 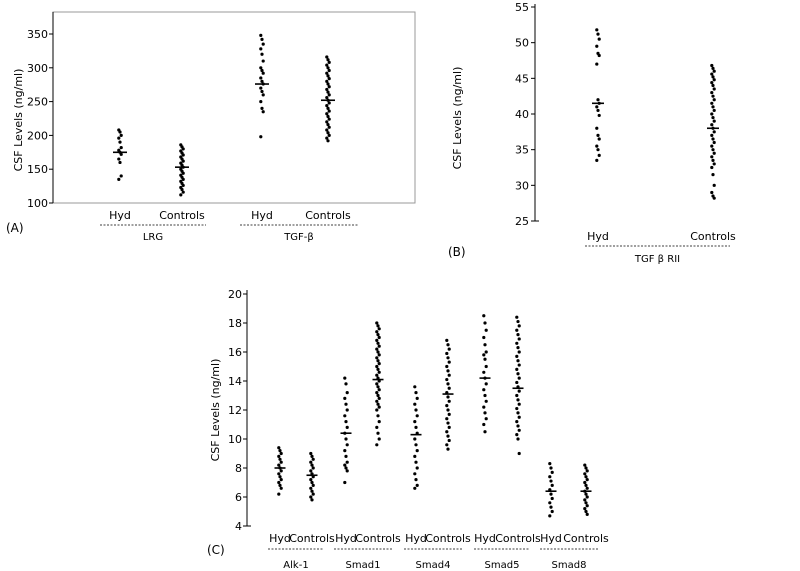 What do you see at coordinates (416, 465) in the screenshot?
I see `series-smad4-hyd: Hyd` at bounding box center [416, 465].